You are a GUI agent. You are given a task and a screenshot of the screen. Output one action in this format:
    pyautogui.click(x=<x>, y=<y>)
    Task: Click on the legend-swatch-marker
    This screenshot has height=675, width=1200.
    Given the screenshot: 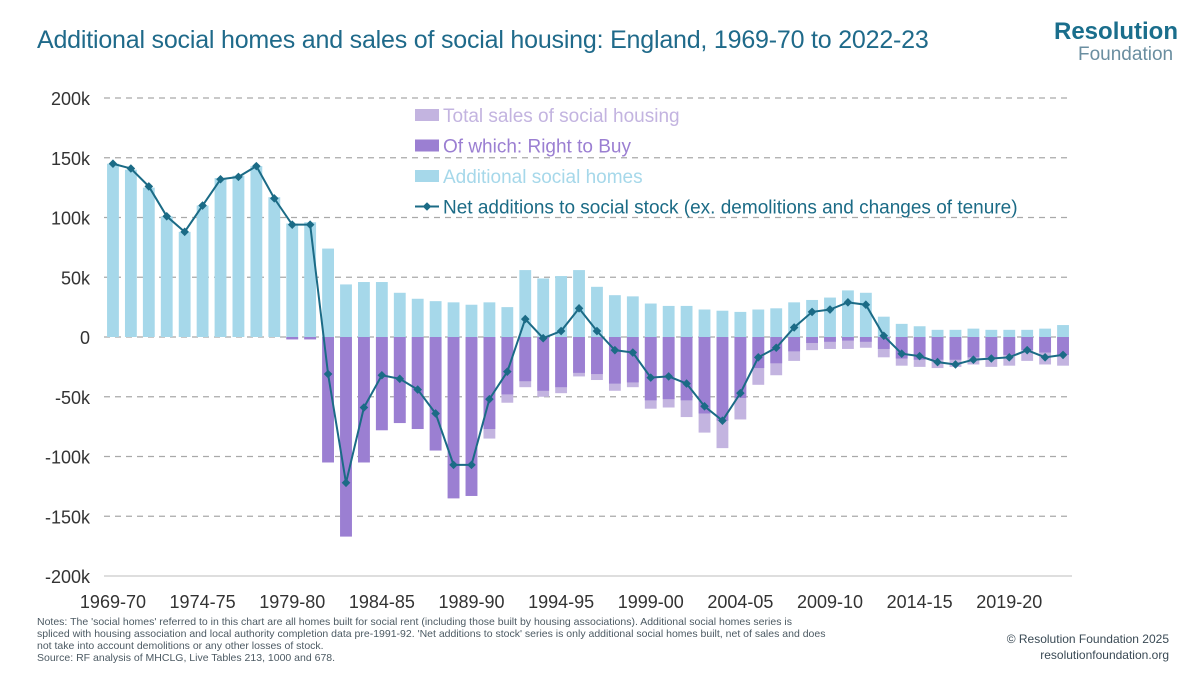 What is the action you would take?
    pyautogui.click(x=427, y=206)
    